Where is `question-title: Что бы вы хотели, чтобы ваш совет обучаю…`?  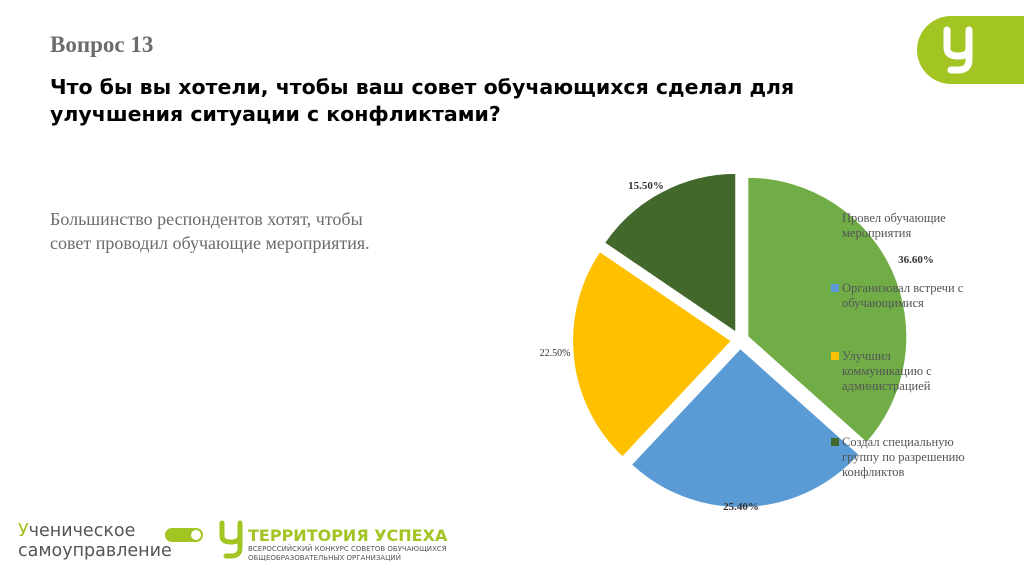 question-title: Что бы вы хотели, чтобы ваш совет обучаю… is located at coordinates (422, 100).